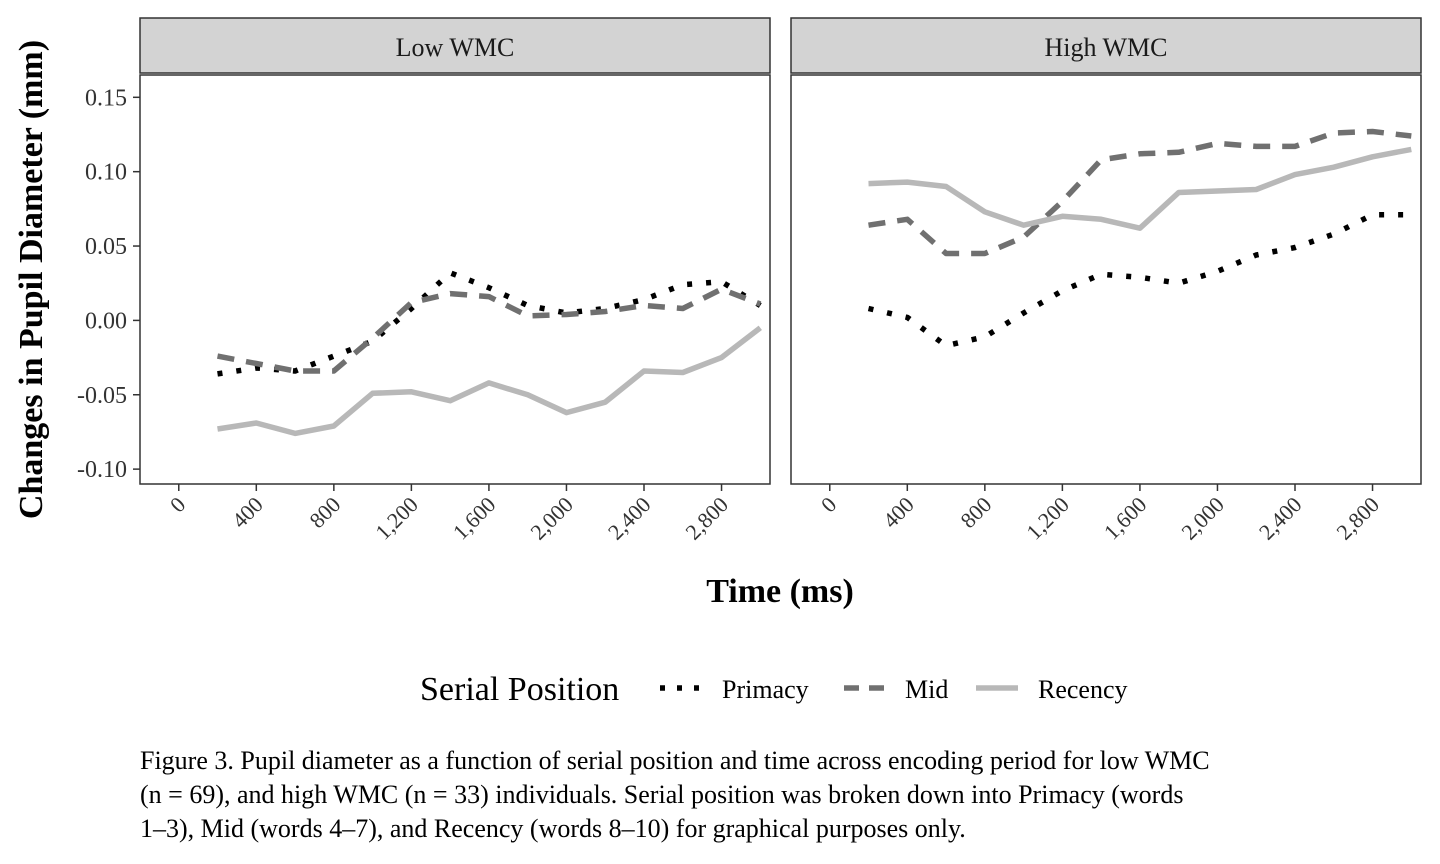 Image resolution: width=1440 pixels, height=864 pixels. Describe the element at coordinates (102, 396) in the screenshot. I see `y-tick-label: -0.05` at that location.